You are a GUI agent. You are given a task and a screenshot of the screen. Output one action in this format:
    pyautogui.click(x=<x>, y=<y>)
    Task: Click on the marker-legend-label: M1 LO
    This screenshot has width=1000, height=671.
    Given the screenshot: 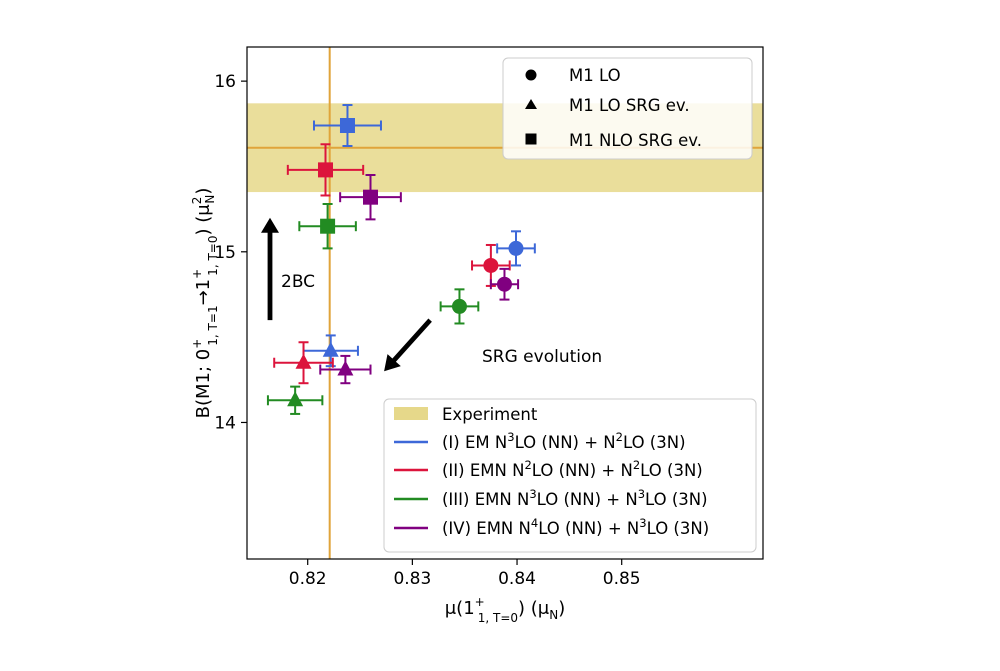 What is the action you would take?
    pyautogui.click(x=595, y=75)
    